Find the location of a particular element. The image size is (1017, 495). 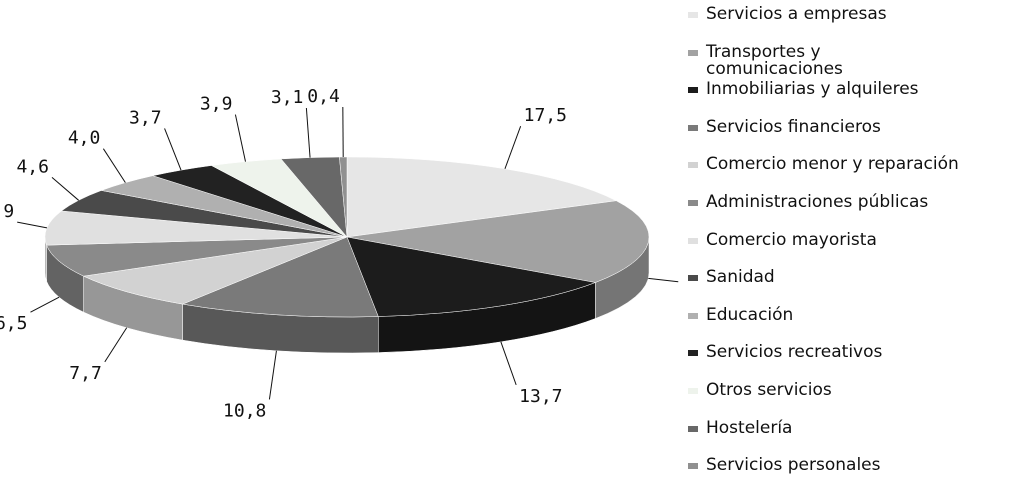

legend-label: Otros servicios is located at coordinates (769, 390).